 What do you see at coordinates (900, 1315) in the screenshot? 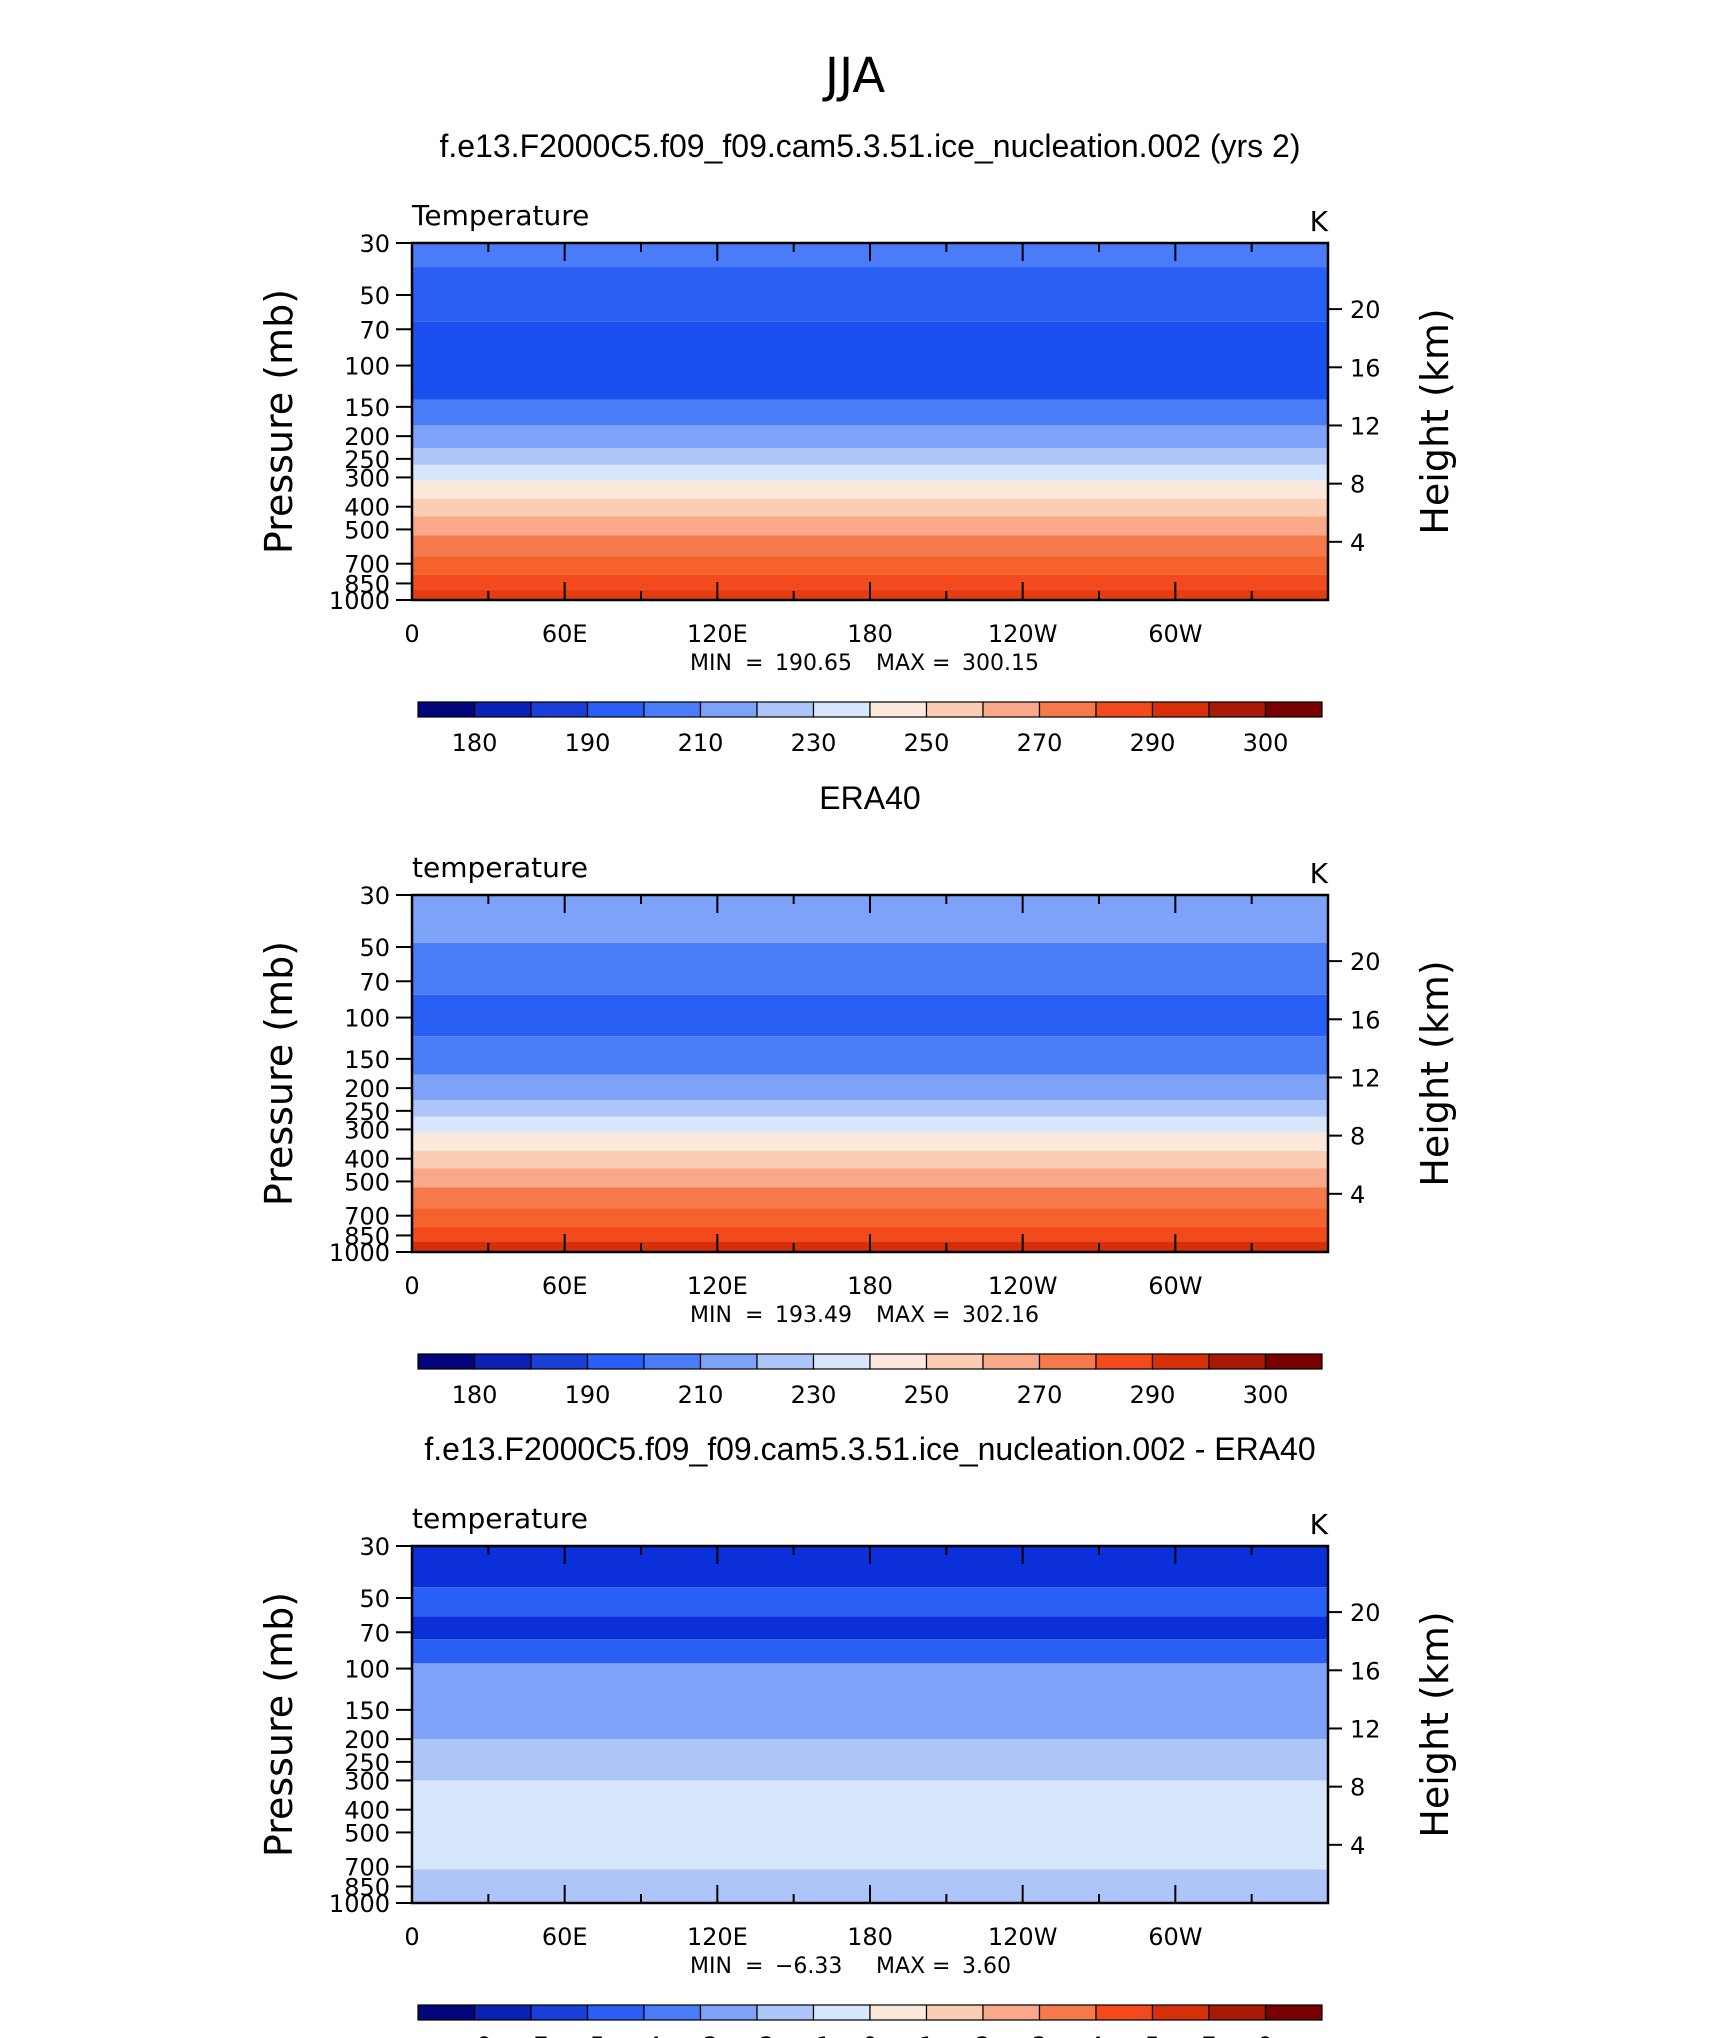
I see `max-label: MAX` at bounding box center [900, 1315].